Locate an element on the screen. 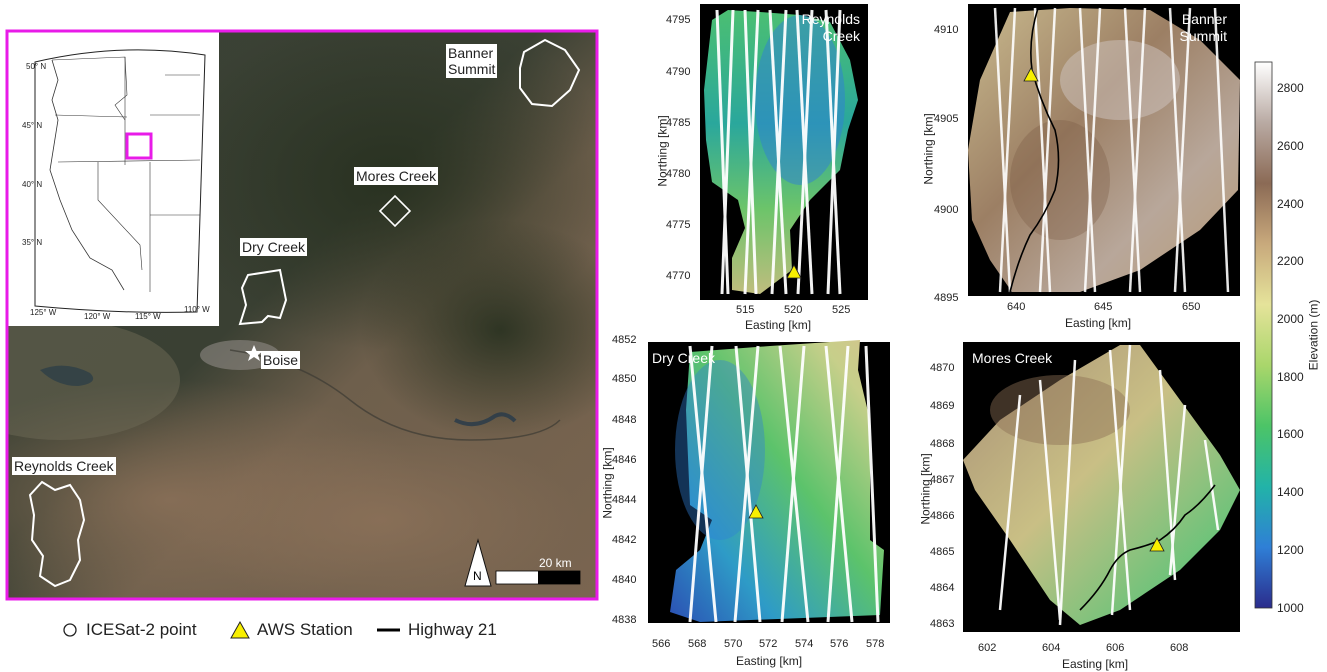  inset-highlight-box is located at coordinates (139, 146).